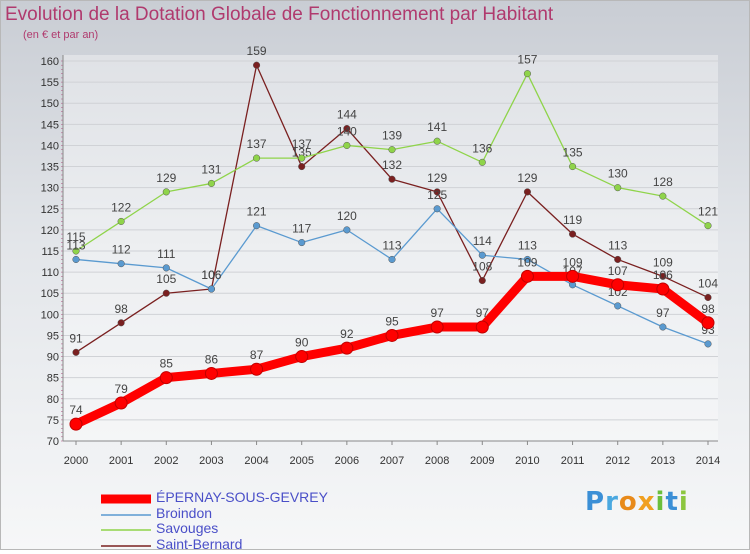 The image size is (750, 554). Describe the element at coordinates (167, 364) in the screenshot. I see `data-label: 85` at that location.